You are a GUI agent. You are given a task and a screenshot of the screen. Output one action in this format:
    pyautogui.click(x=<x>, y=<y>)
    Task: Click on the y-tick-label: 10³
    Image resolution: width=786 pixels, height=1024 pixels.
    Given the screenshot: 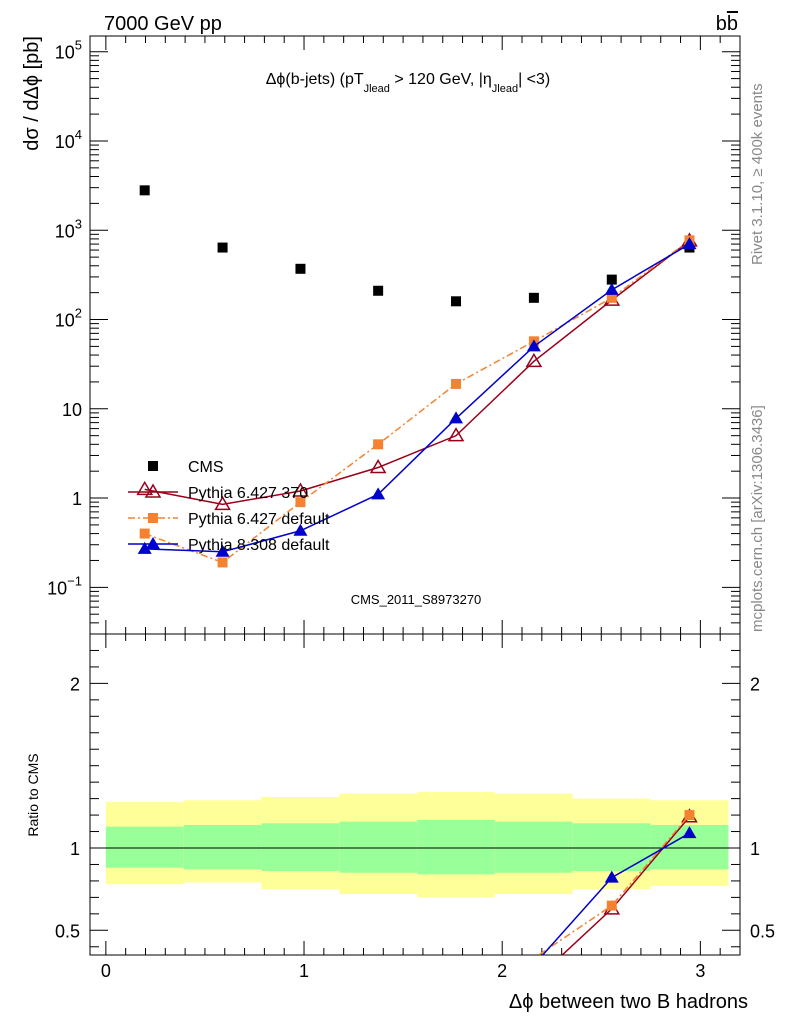 What is the action you would take?
    pyautogui.click(x=68, y=228)
    